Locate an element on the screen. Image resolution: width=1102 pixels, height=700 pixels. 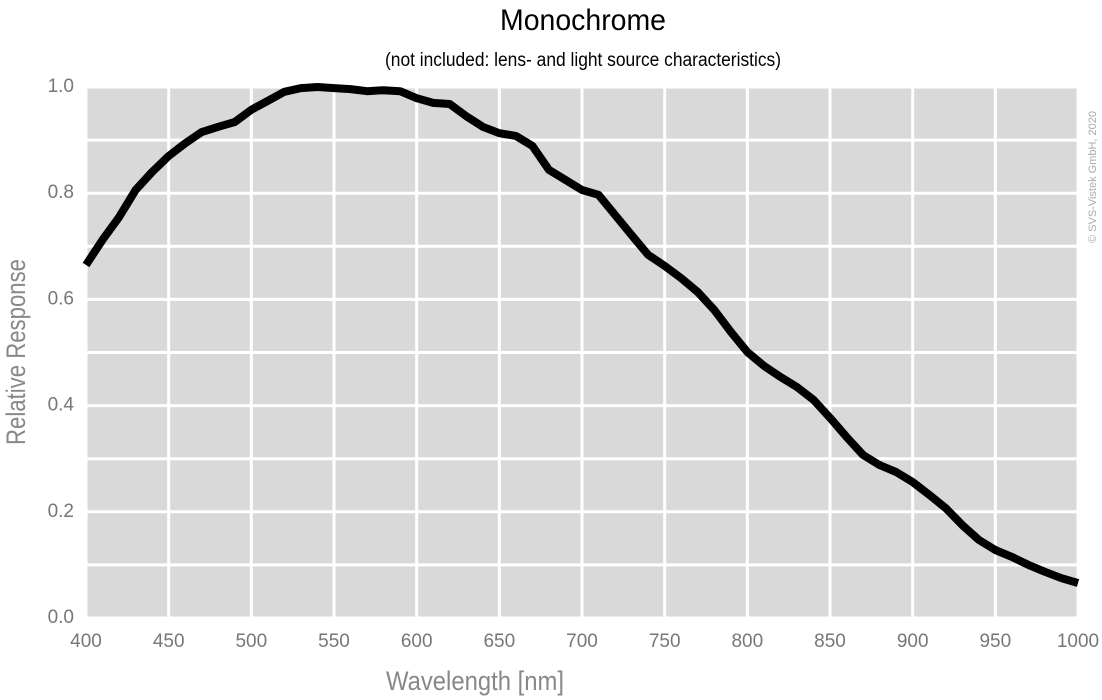
x-tick-label: 850 is located at coordinates (830, 641).